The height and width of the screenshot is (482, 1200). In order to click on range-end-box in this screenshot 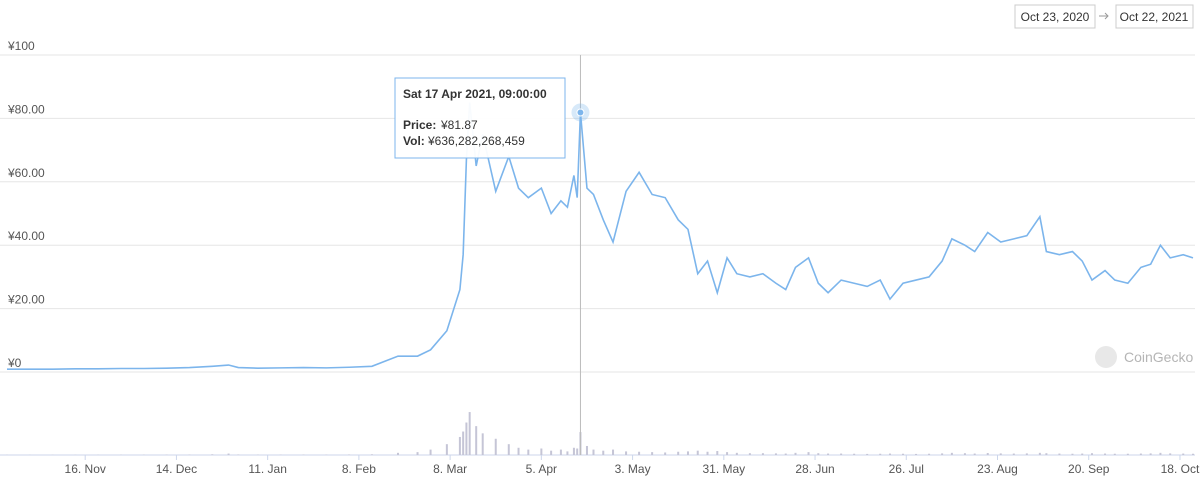, I will do `click(1154, 16)`.